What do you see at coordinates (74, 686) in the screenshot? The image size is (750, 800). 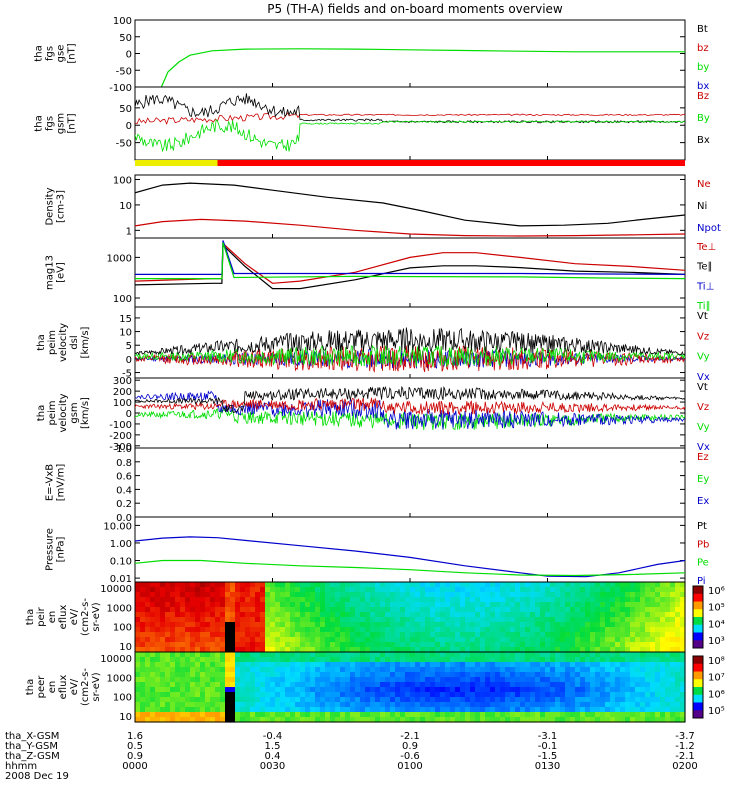 I see `peer-spectrogram-ylabel-4: eV/` at bounding box center [74, 686].